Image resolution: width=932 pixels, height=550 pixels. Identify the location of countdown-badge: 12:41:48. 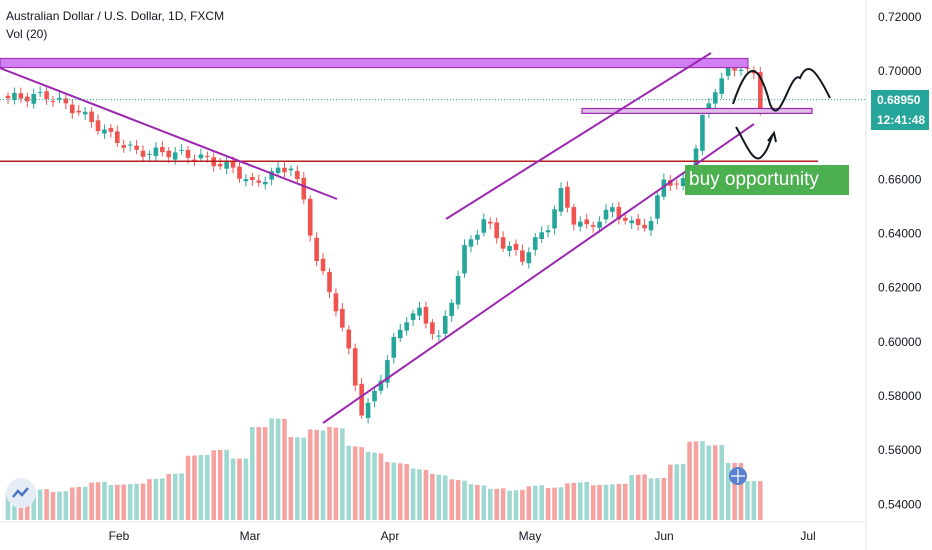
(900, 120).